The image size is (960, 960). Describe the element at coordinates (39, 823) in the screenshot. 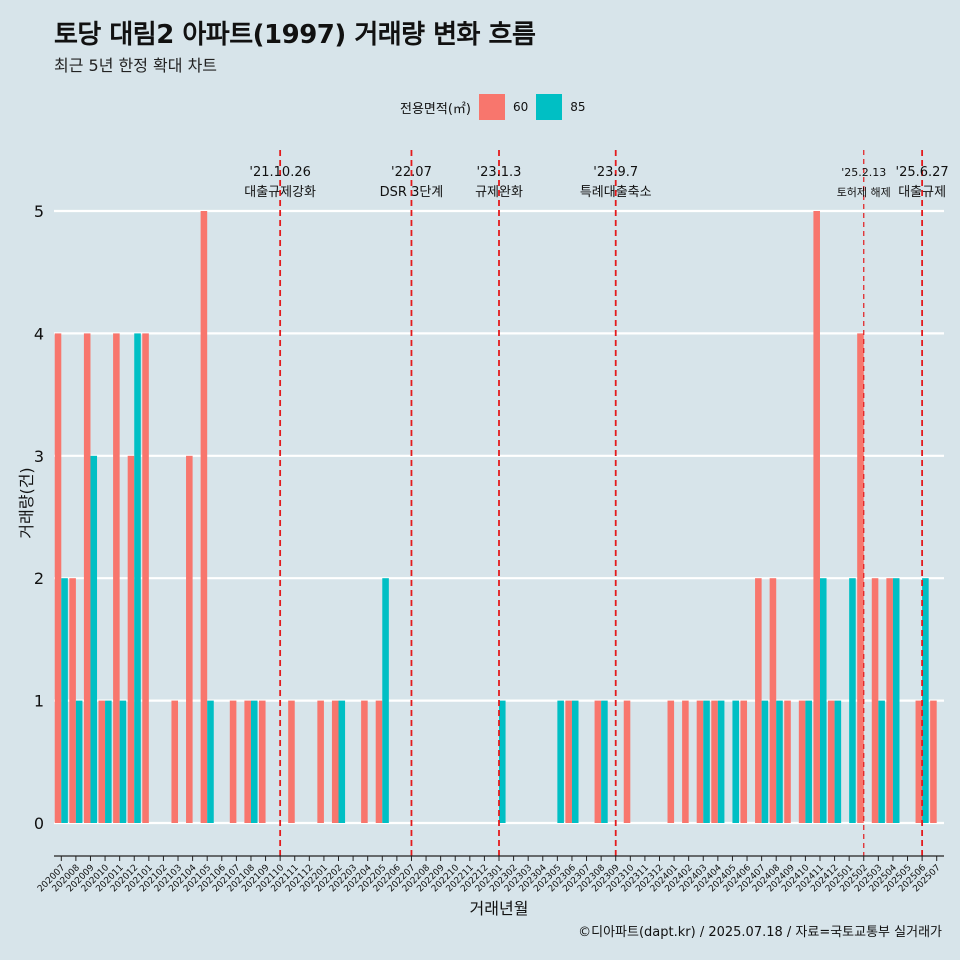

I see `y-tick-label-0: 0` at that location.